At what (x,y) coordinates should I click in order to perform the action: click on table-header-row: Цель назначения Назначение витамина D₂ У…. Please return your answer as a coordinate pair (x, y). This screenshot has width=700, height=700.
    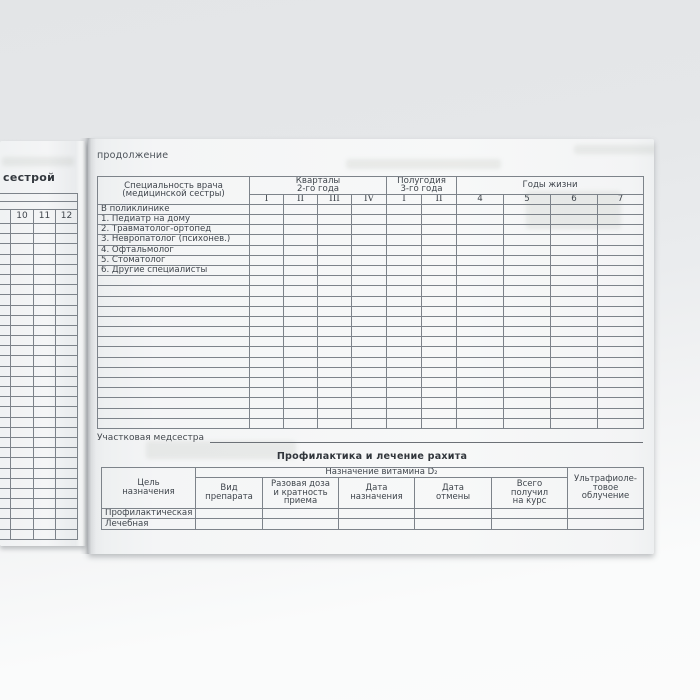
    Looking at the image, I should click on (372, 488).